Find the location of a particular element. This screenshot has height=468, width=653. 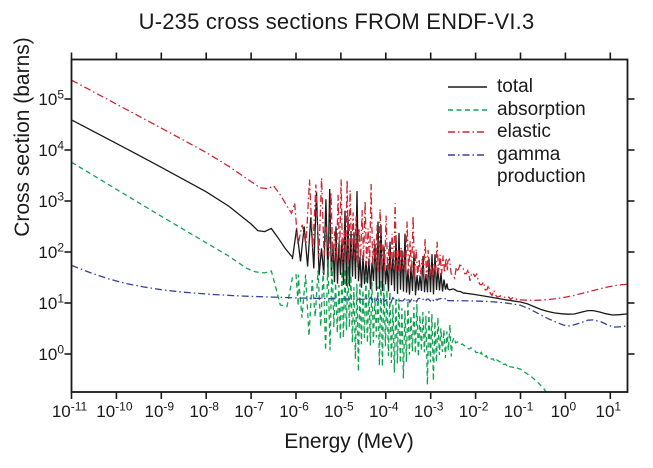

series-gamma-production is located at coordinates (349, 296).